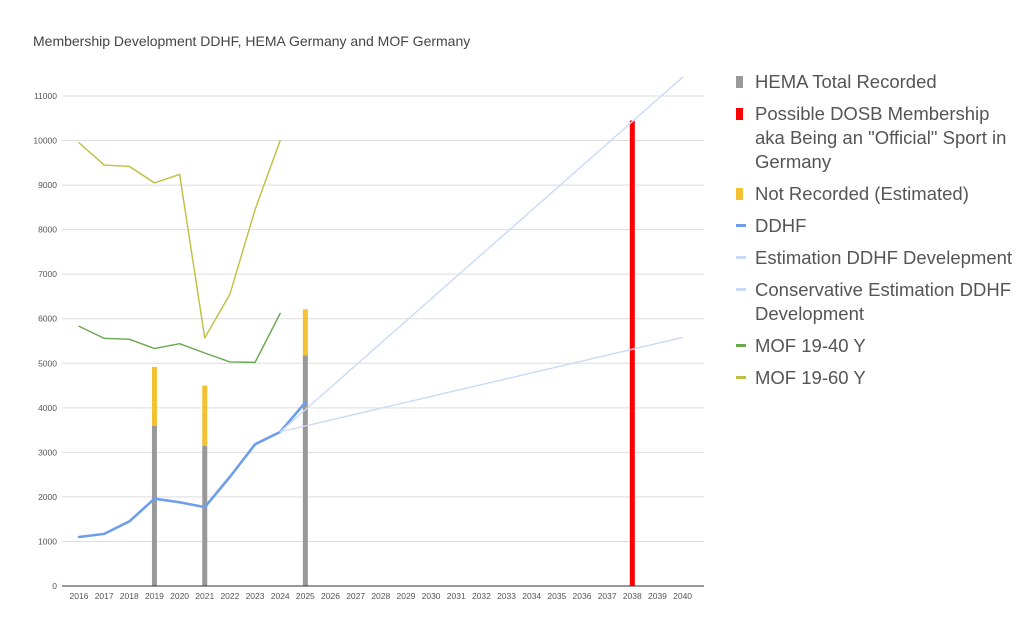  What do you see at coordinates (582, 596) in the screenshot?
I see `x-tick-label: 2036` at bounding box center [582, 596].